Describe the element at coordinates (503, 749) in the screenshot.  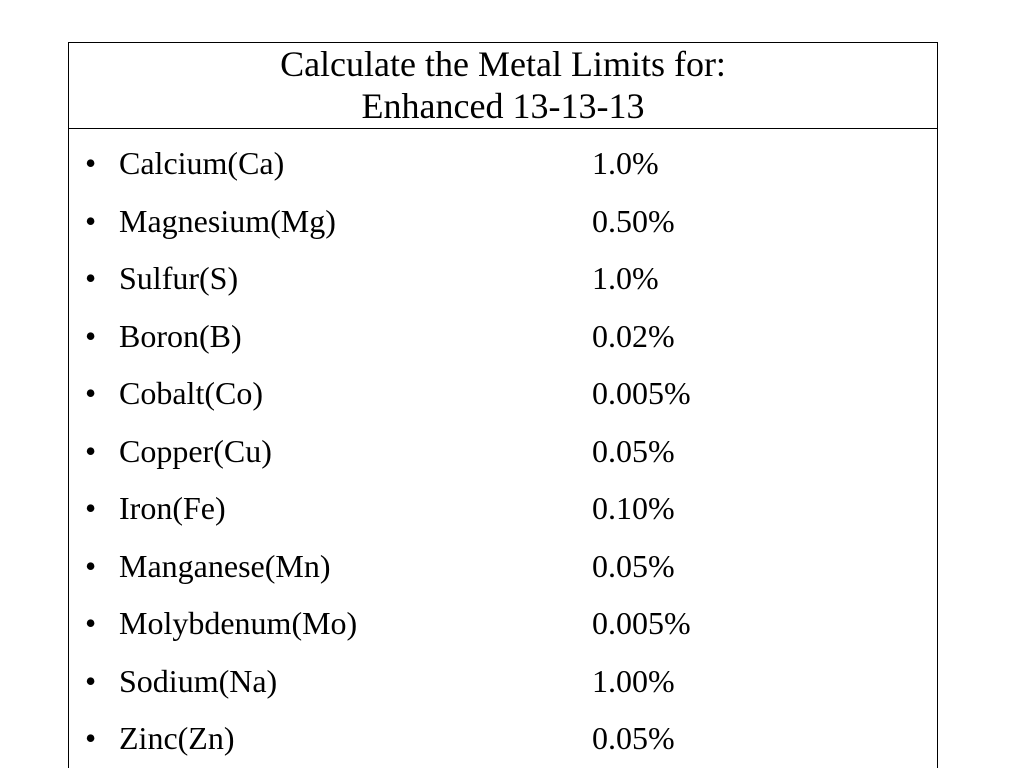
I see `list-item: • Zinc(Zn) 0.05%` at that location.